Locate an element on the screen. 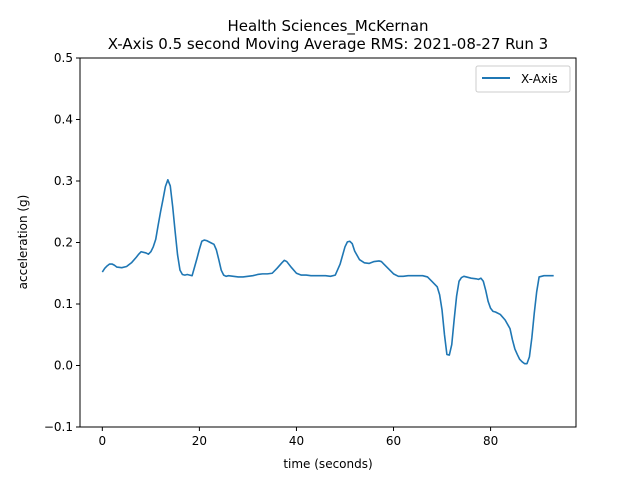  y-tick-label: 0.1 is located at coordinates (63, 304).